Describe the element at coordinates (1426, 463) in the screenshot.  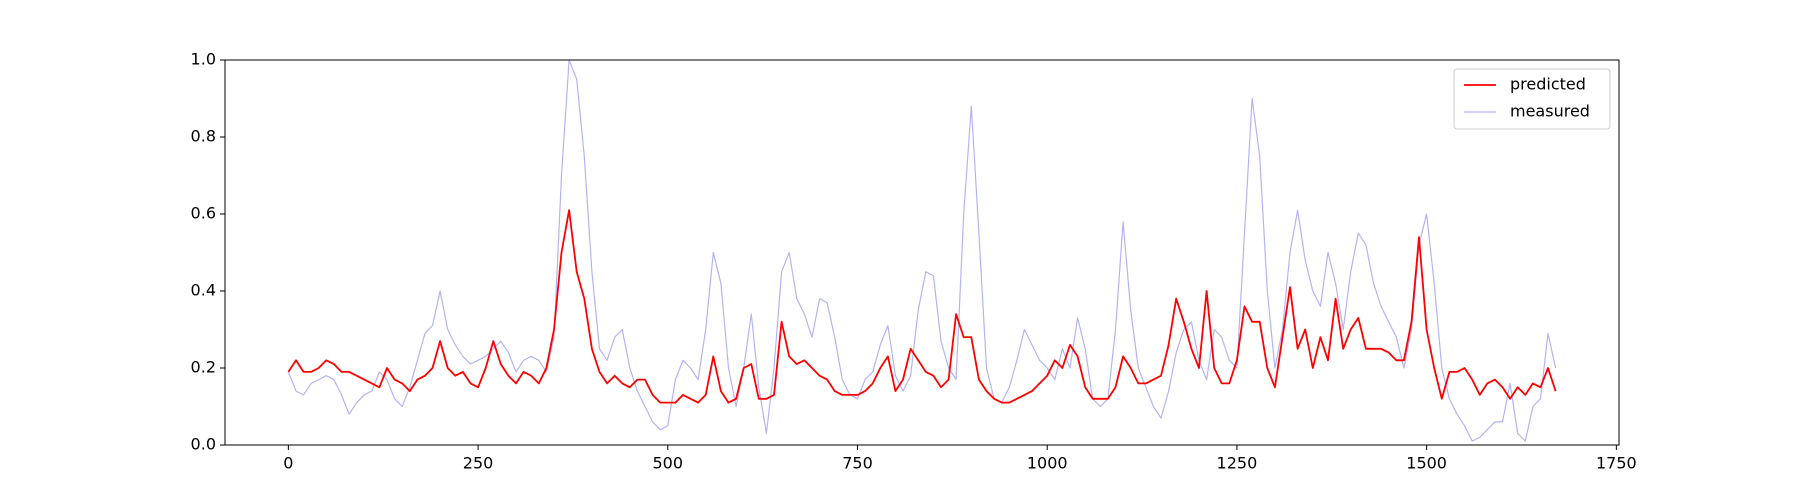
I see `x-tick-label: 1500` at that location.